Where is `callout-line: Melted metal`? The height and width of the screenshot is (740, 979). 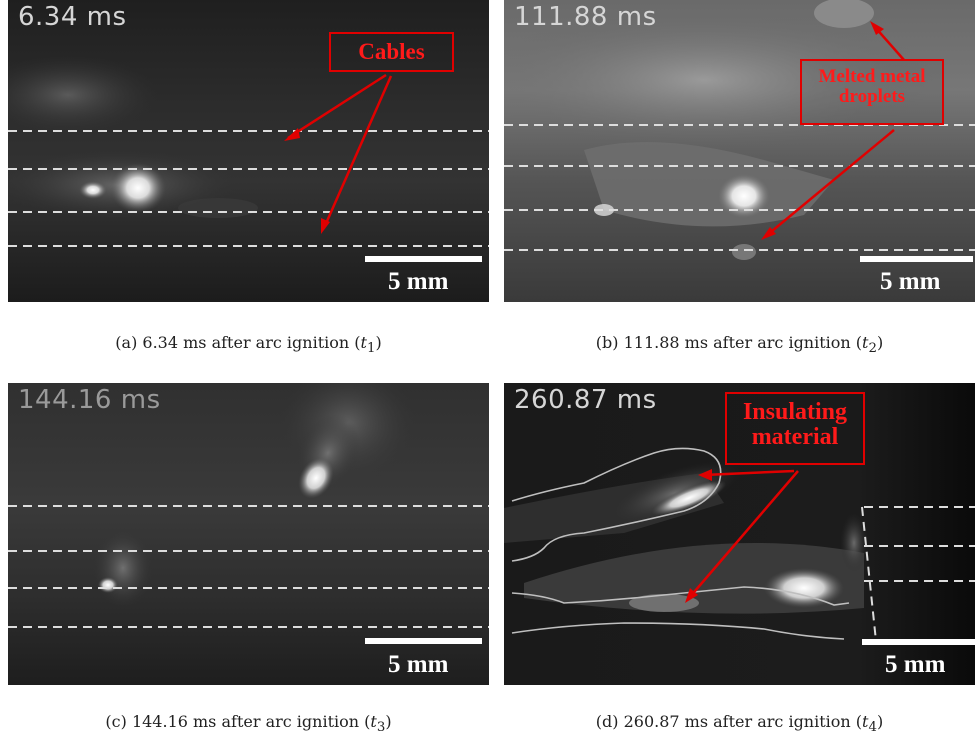
callout-line: Melted metal is located at coordinates (872, 76).